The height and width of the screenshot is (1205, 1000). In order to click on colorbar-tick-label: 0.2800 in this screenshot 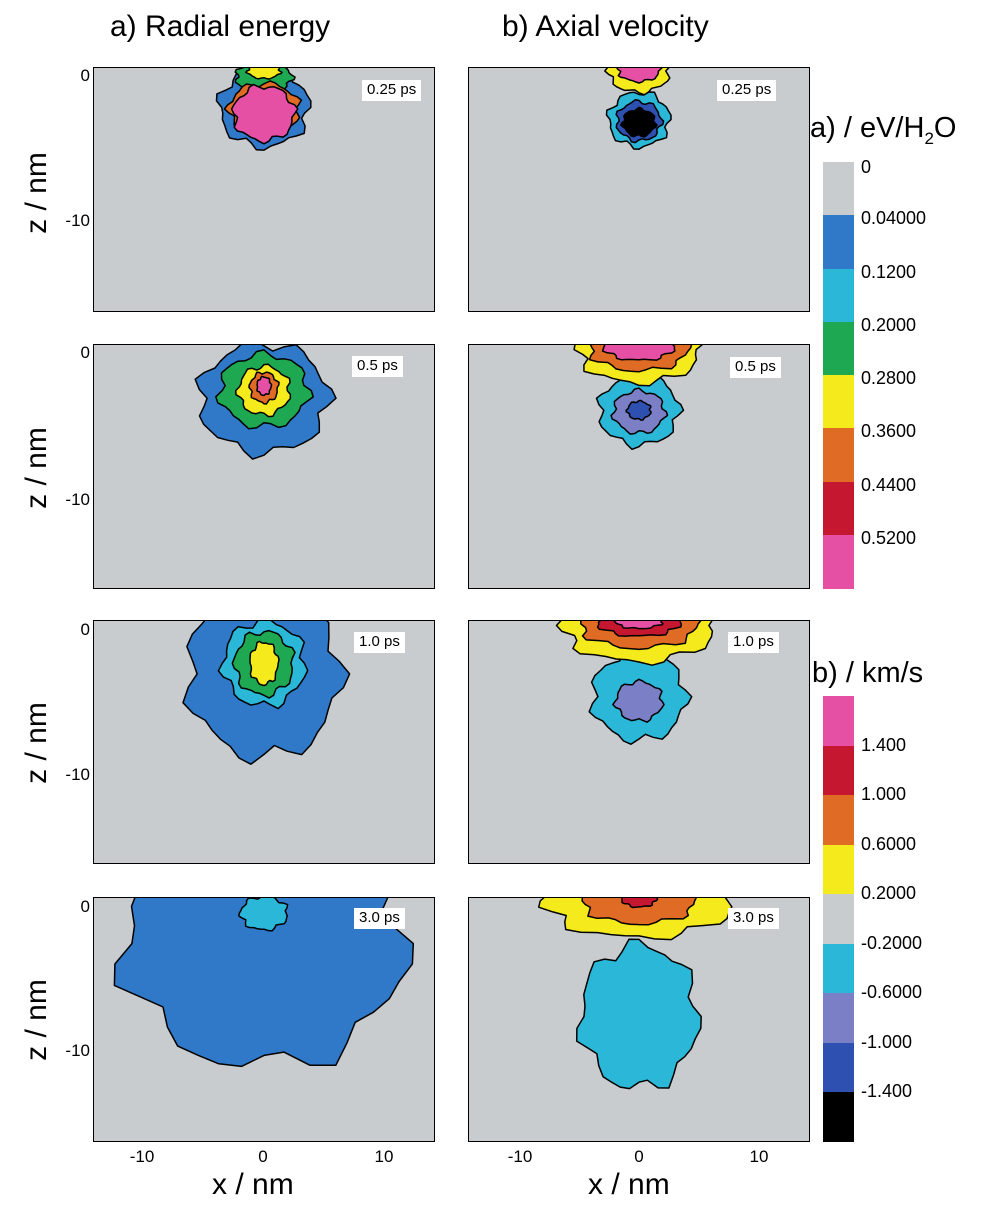, I will do `click(888, 378)`.